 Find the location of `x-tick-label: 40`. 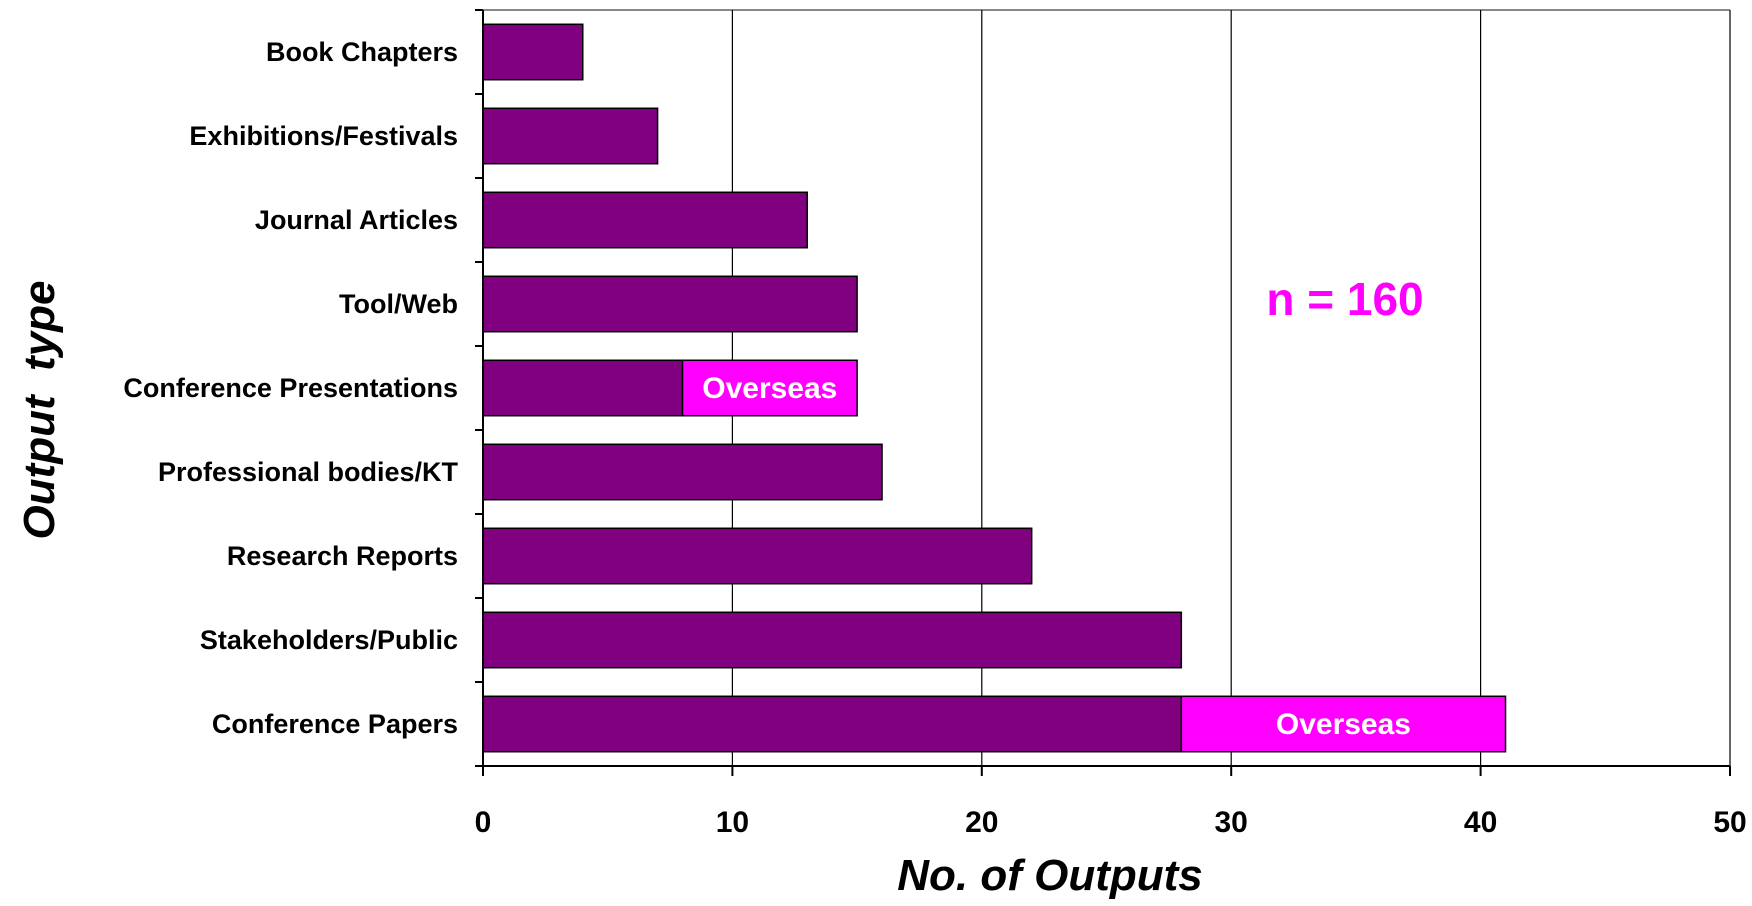

x-tick-label: 40 is located at coordinates (1480, 822).